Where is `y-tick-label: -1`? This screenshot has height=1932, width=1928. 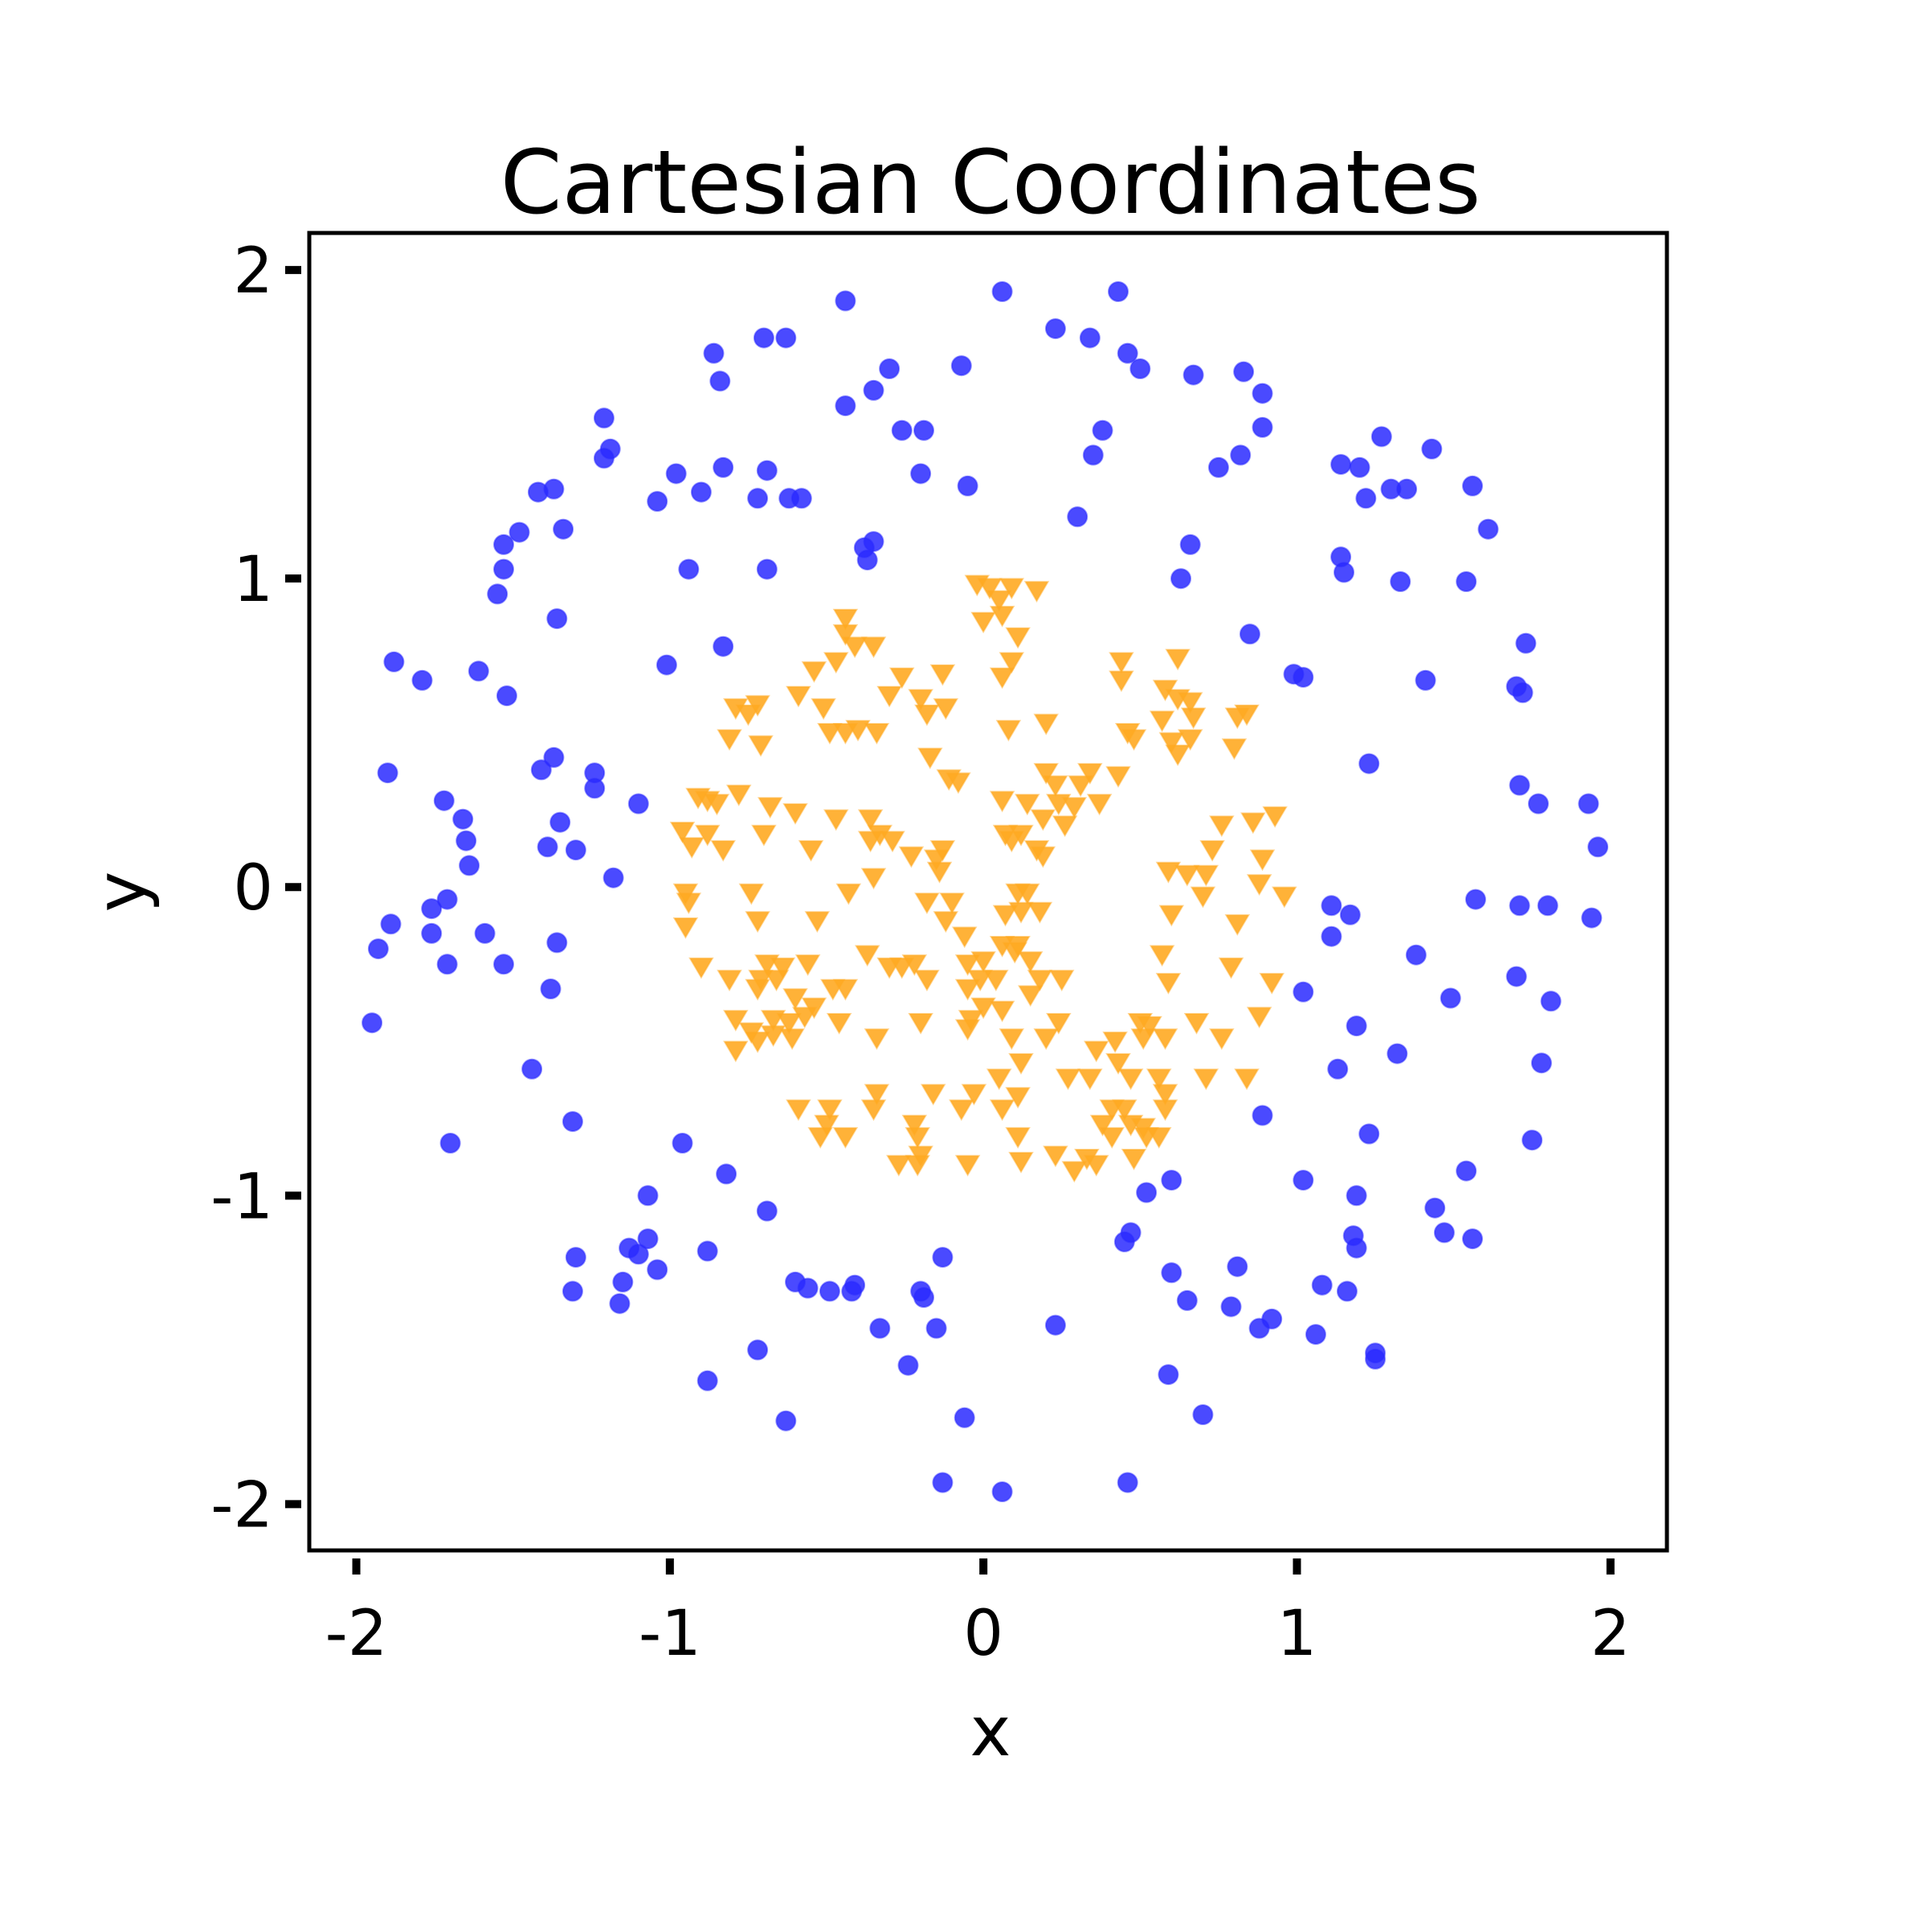 y-tick-label: -1 is located at coordinates (242, 1197).